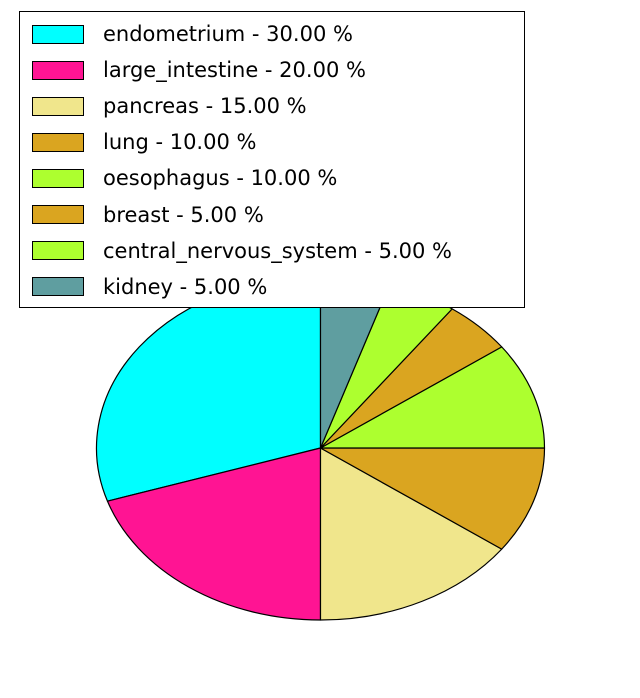  I want to click on legend-label: kidney - 5.00 %, so click(185, 286).